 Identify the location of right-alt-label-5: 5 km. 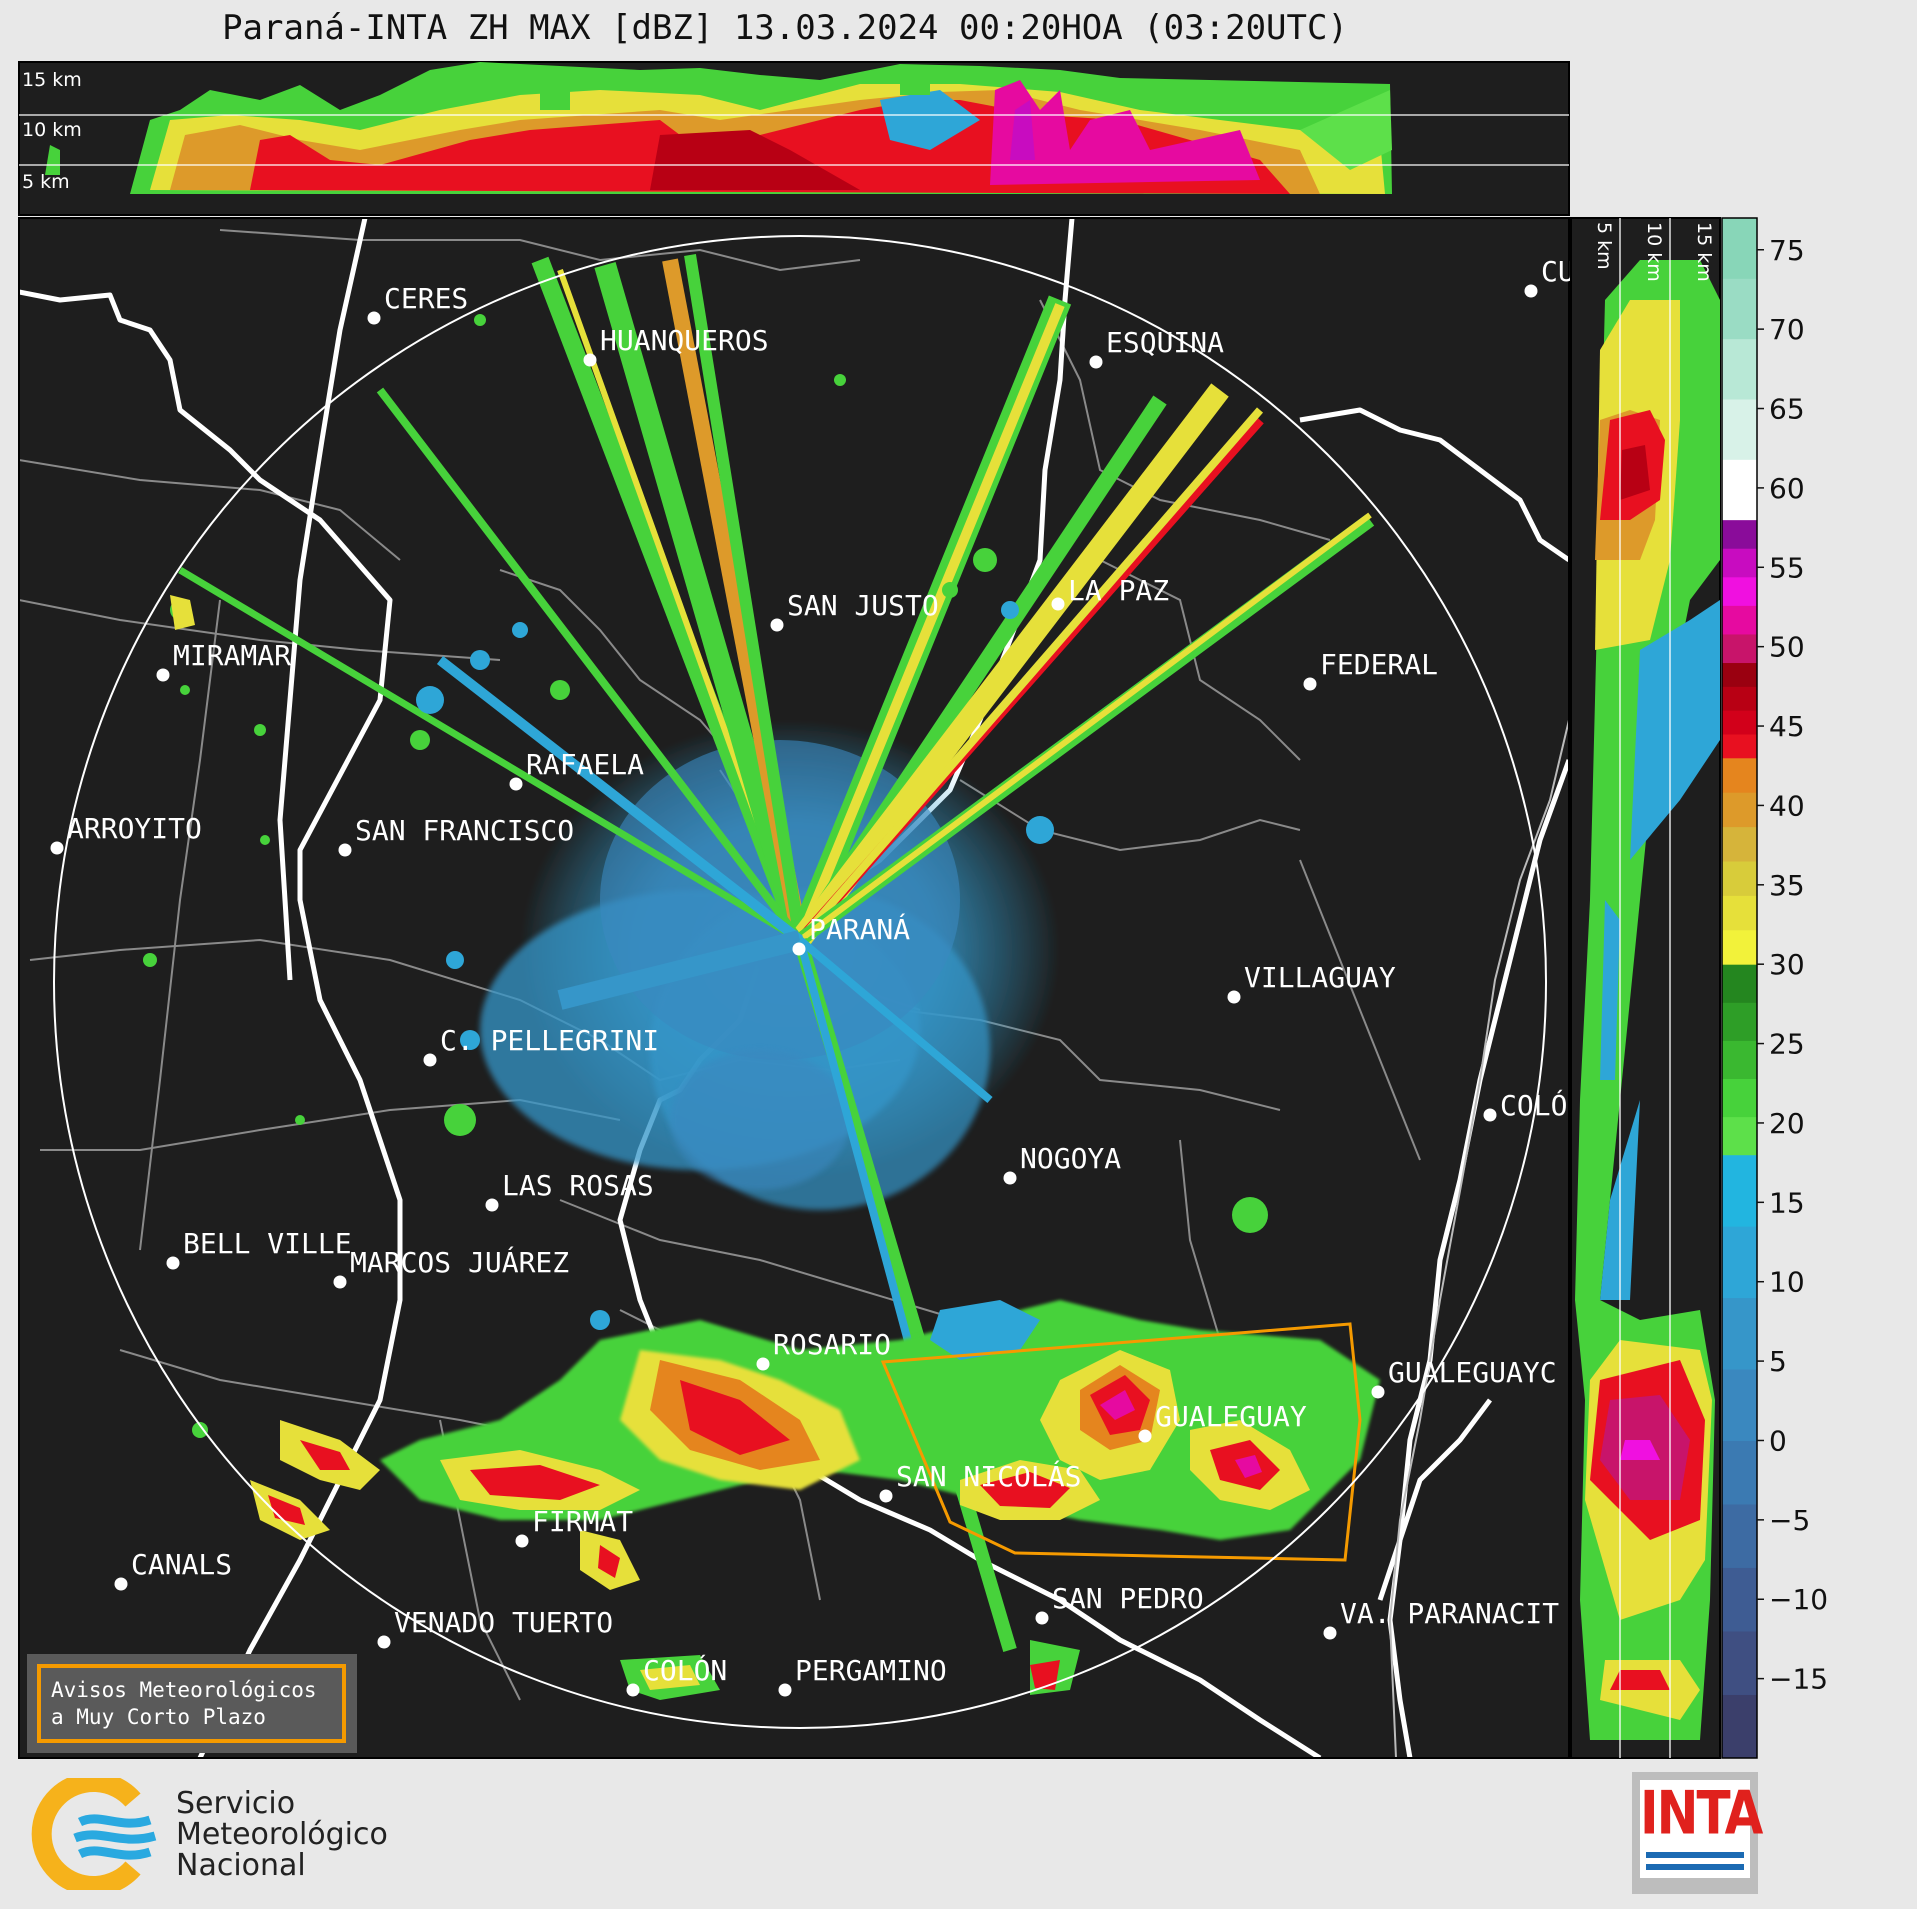
(1604, 246).